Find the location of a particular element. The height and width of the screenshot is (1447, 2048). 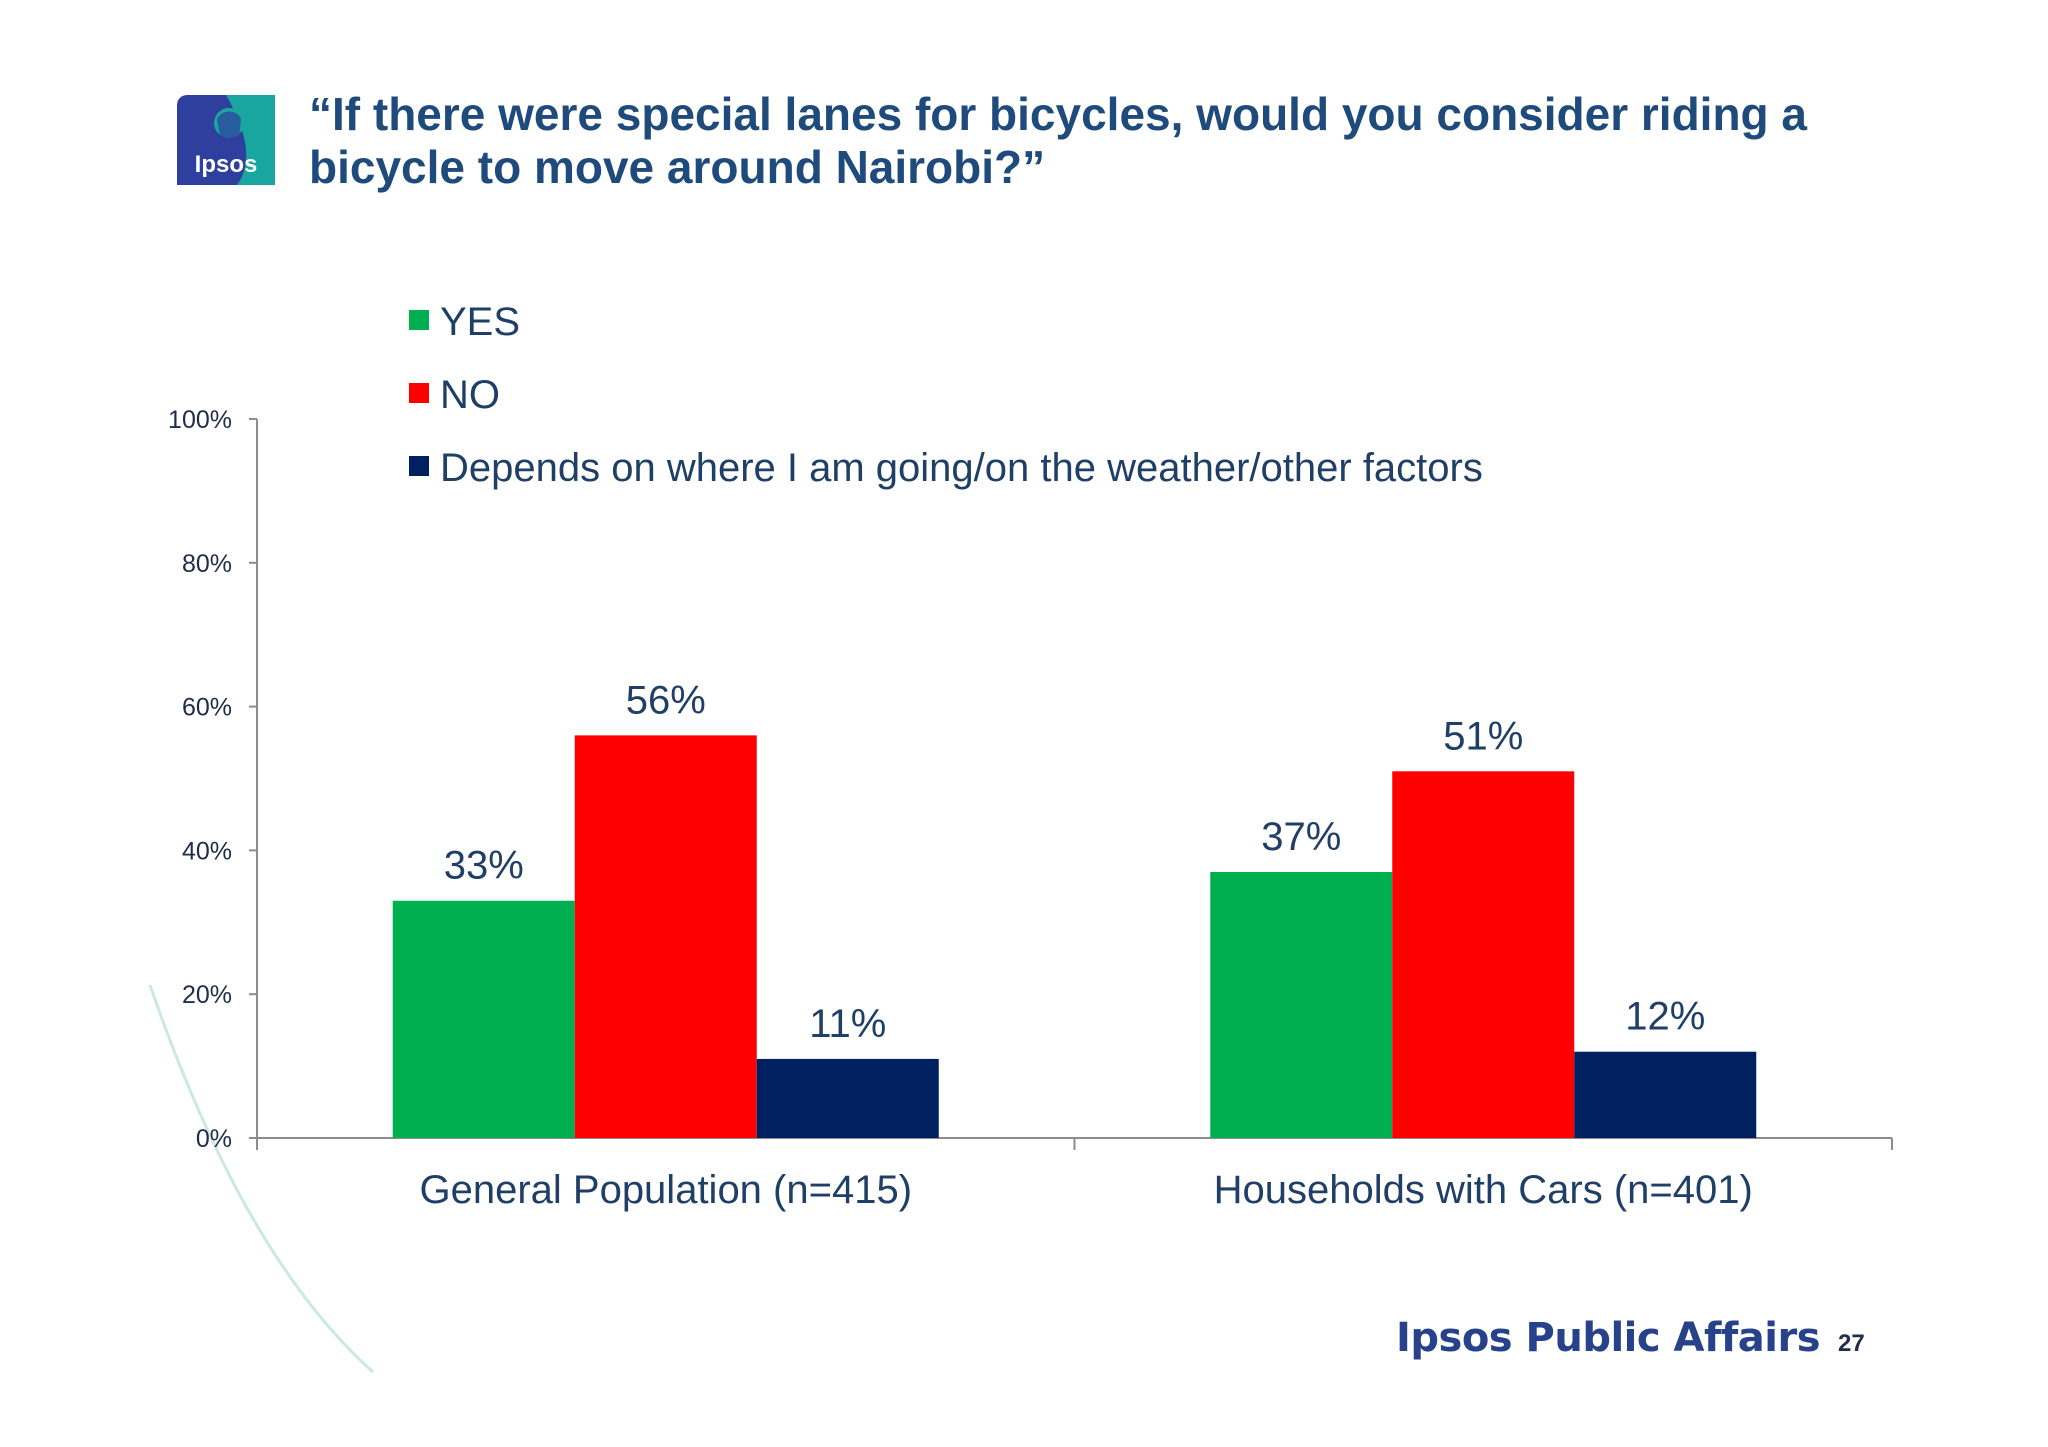

data-label: 33% is located at coordinates (484, 866).